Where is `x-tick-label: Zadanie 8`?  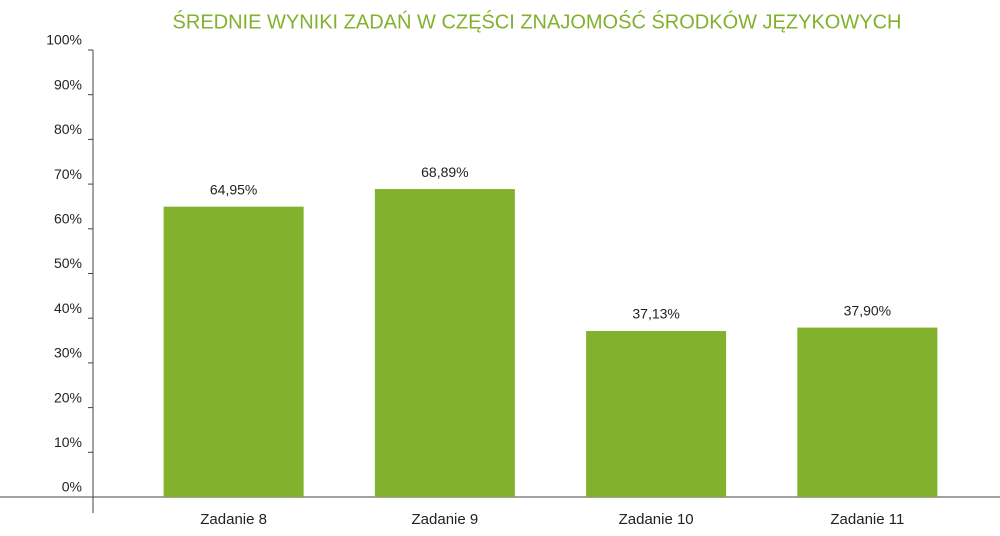 x-tick-label: Zadanie 8 is located at coordinates (233, 519).